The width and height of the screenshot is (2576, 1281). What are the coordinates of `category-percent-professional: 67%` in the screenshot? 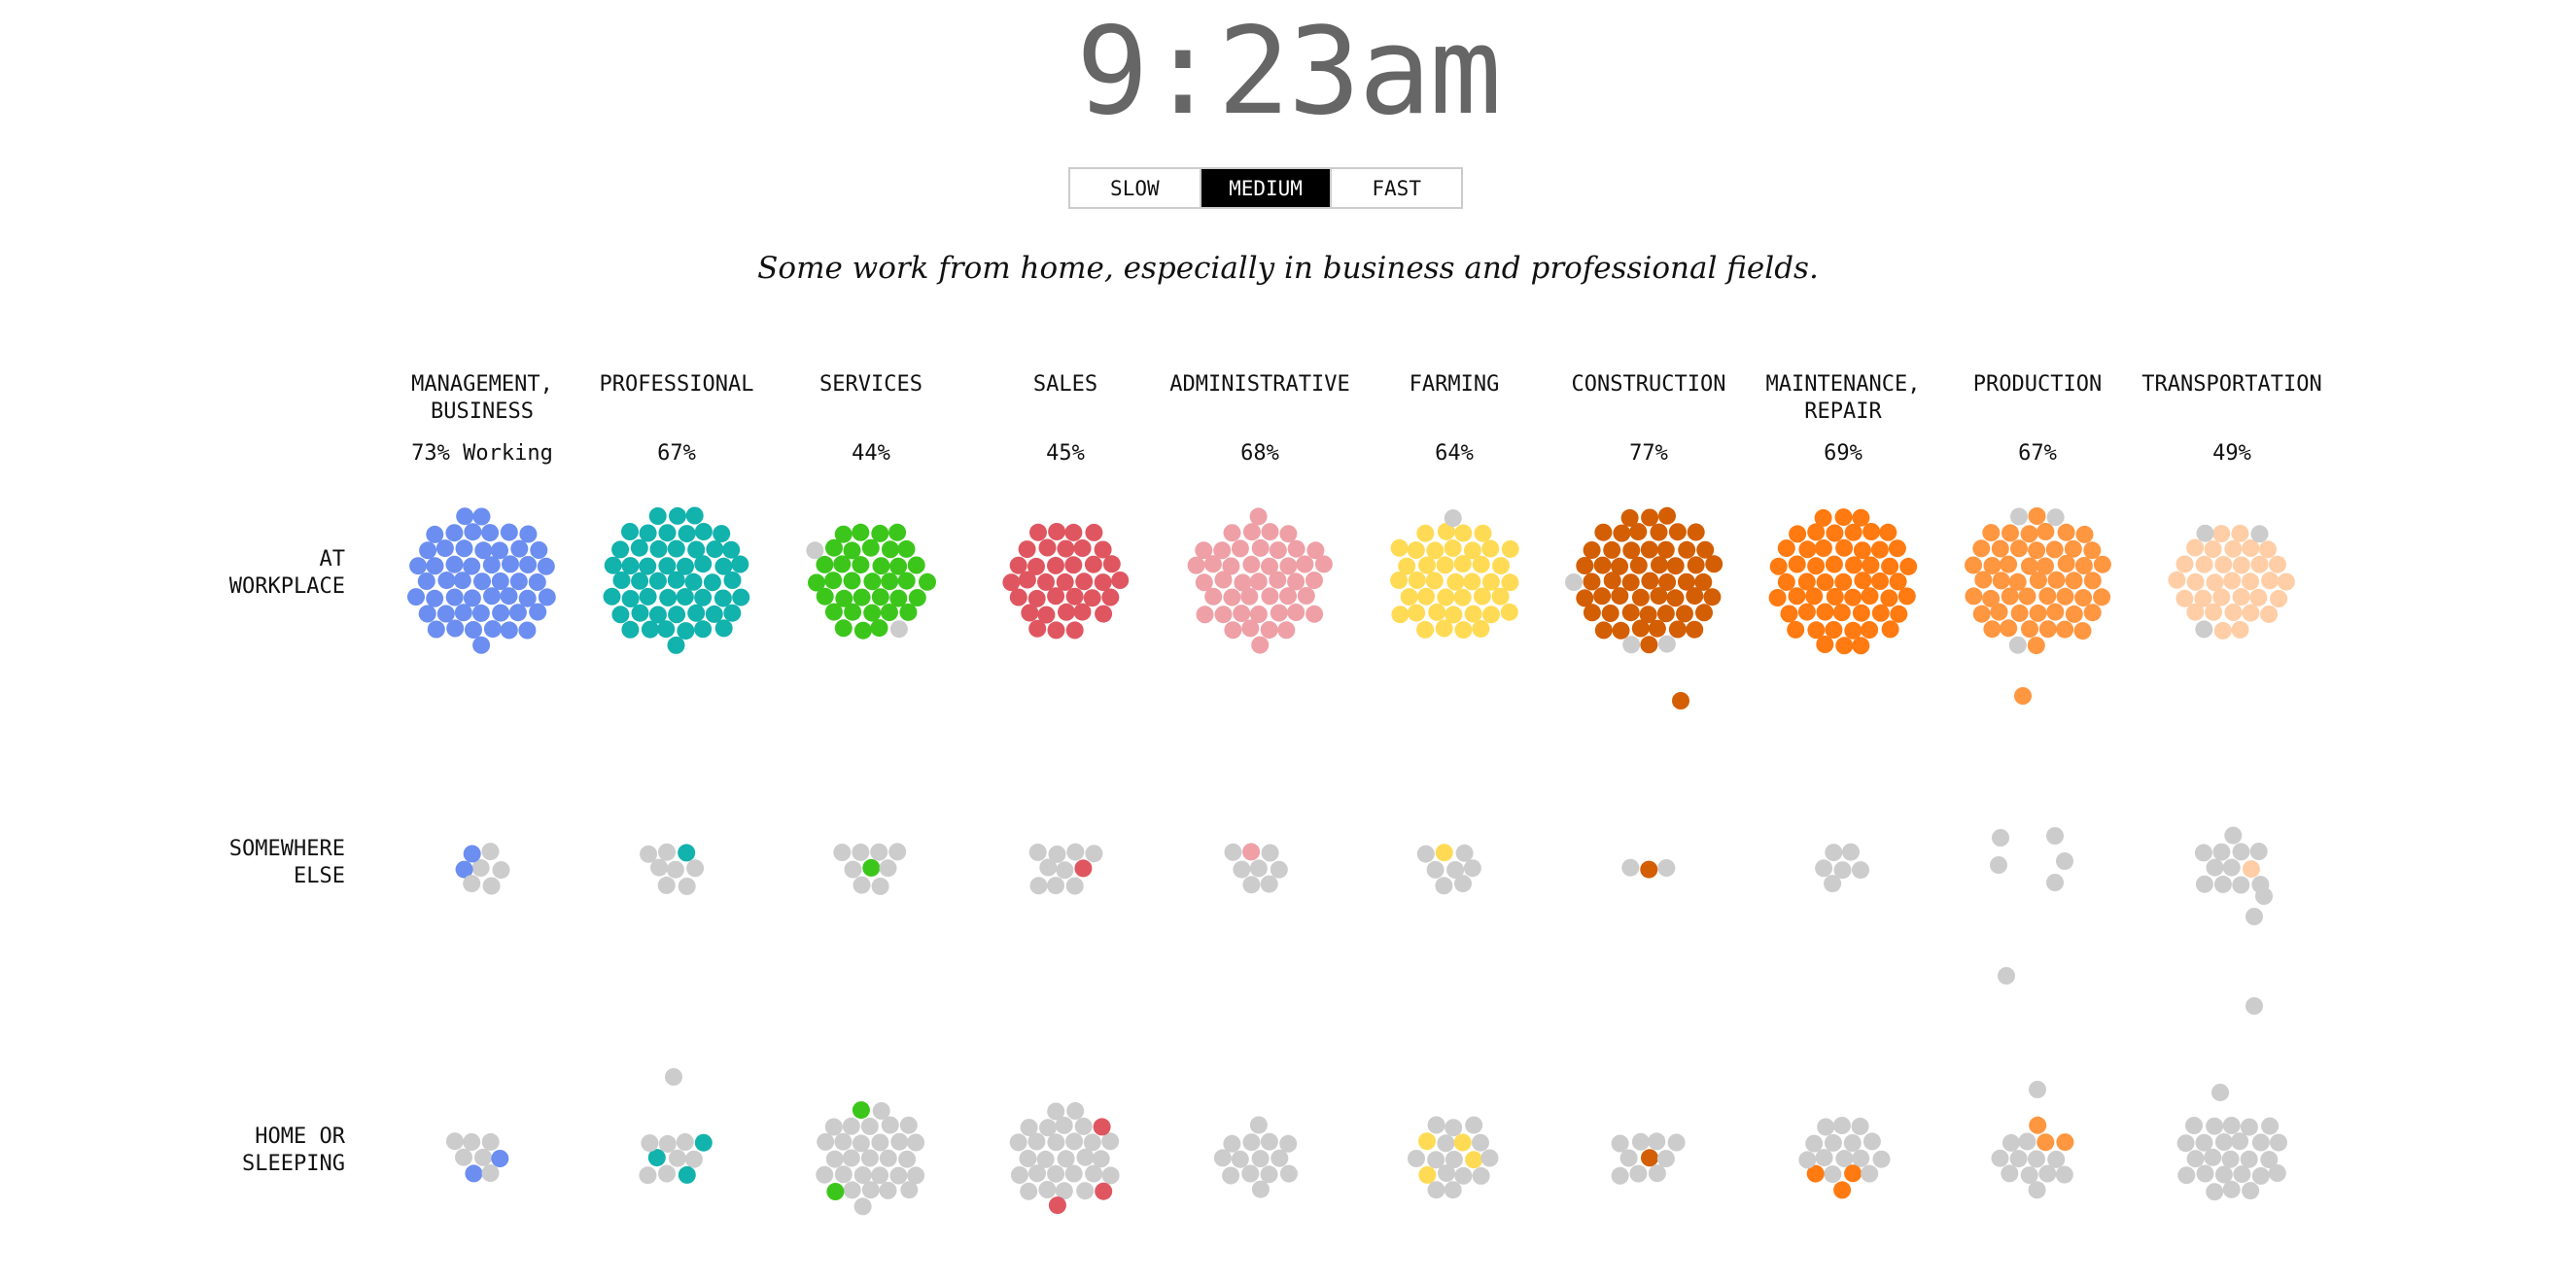 It's located at (676, 453).